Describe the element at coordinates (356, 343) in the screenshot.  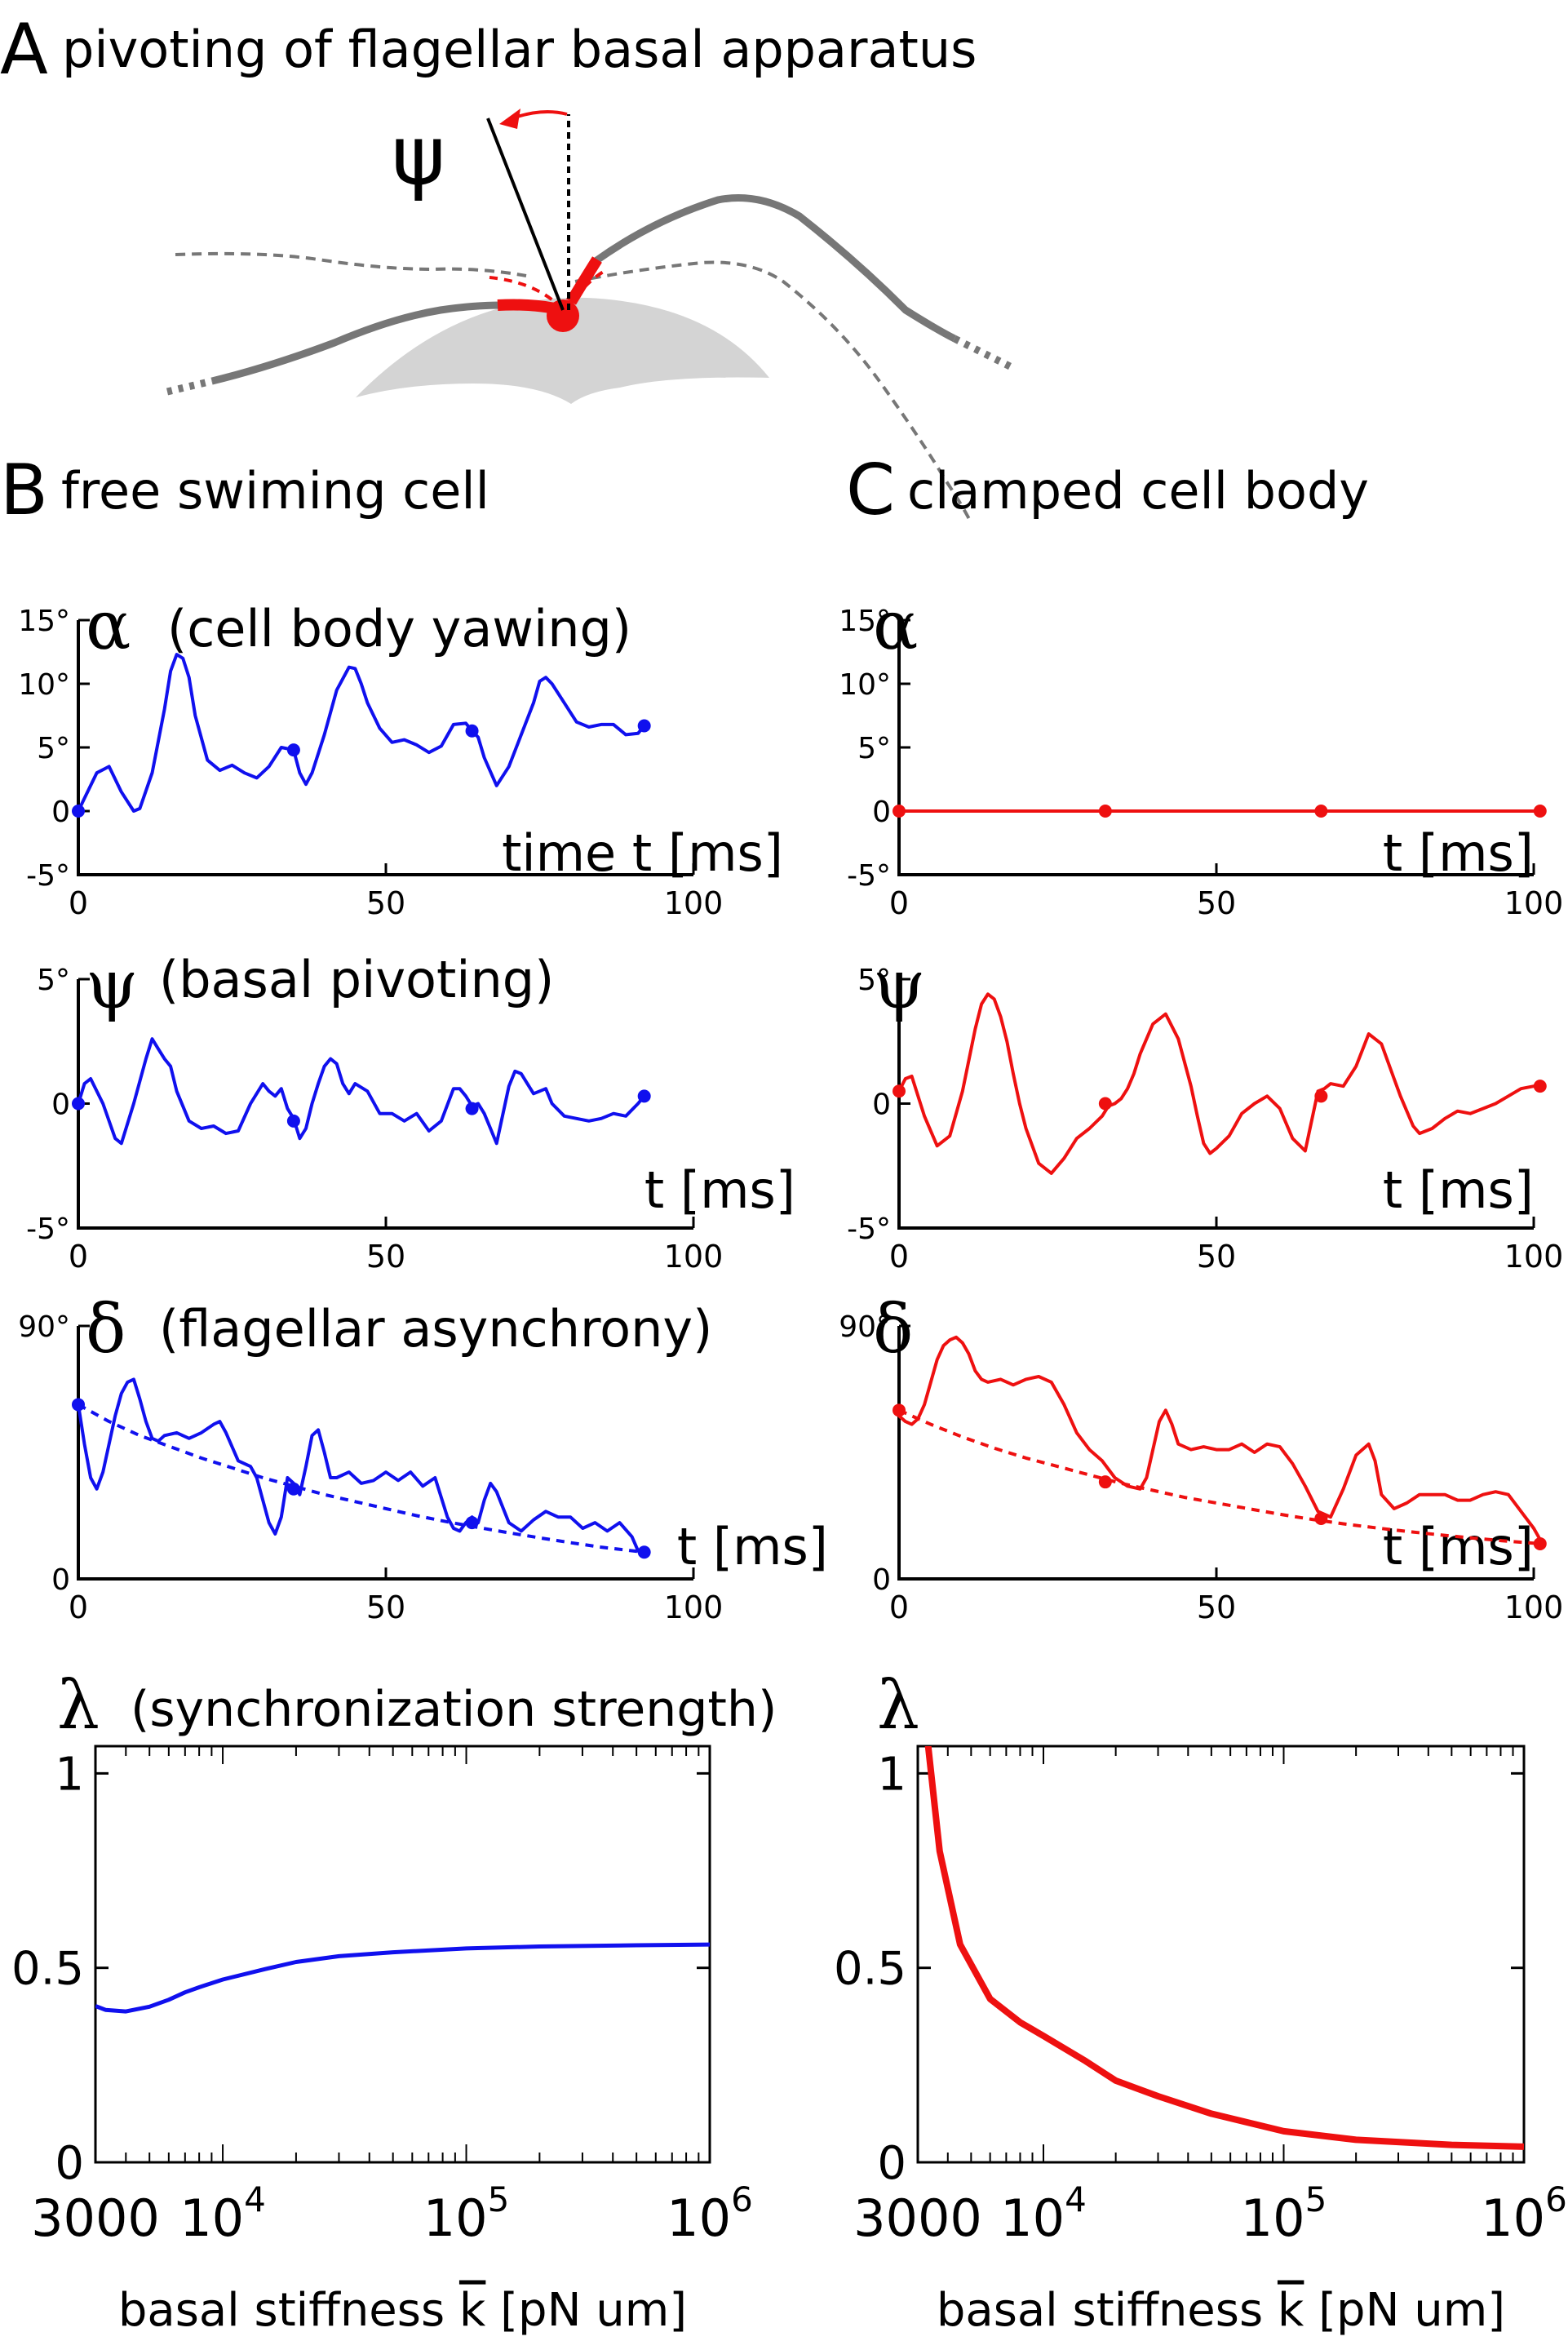
I see `left-flagellum-solid` at that location.